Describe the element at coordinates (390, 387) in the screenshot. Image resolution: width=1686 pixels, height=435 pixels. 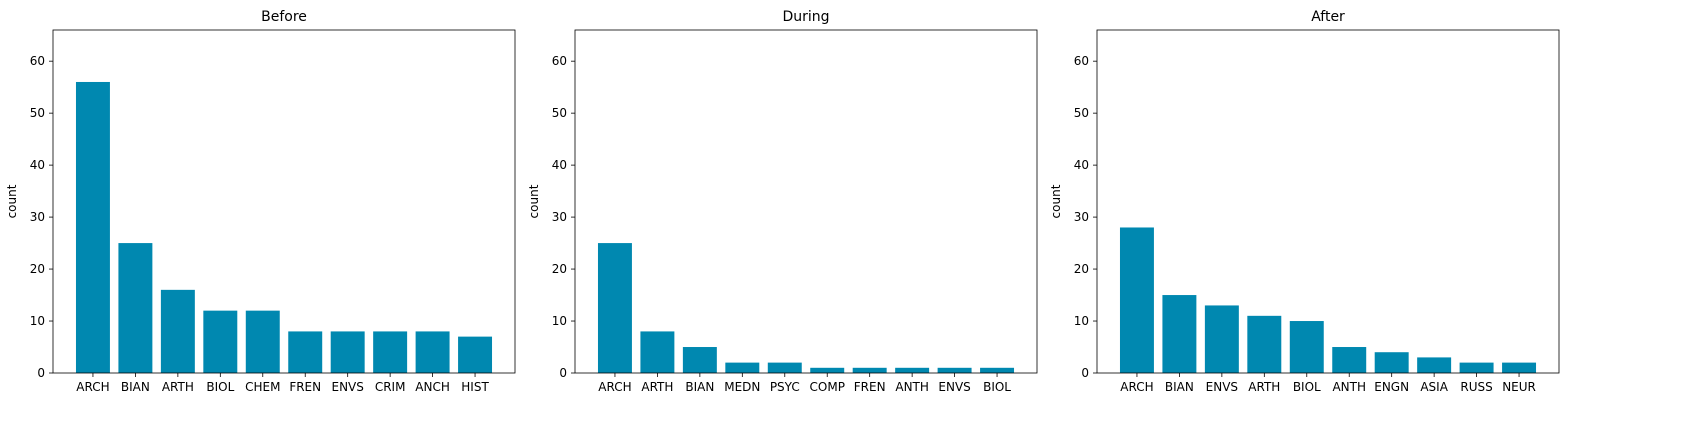
I see `x-tick-label: CRIM` at that location.